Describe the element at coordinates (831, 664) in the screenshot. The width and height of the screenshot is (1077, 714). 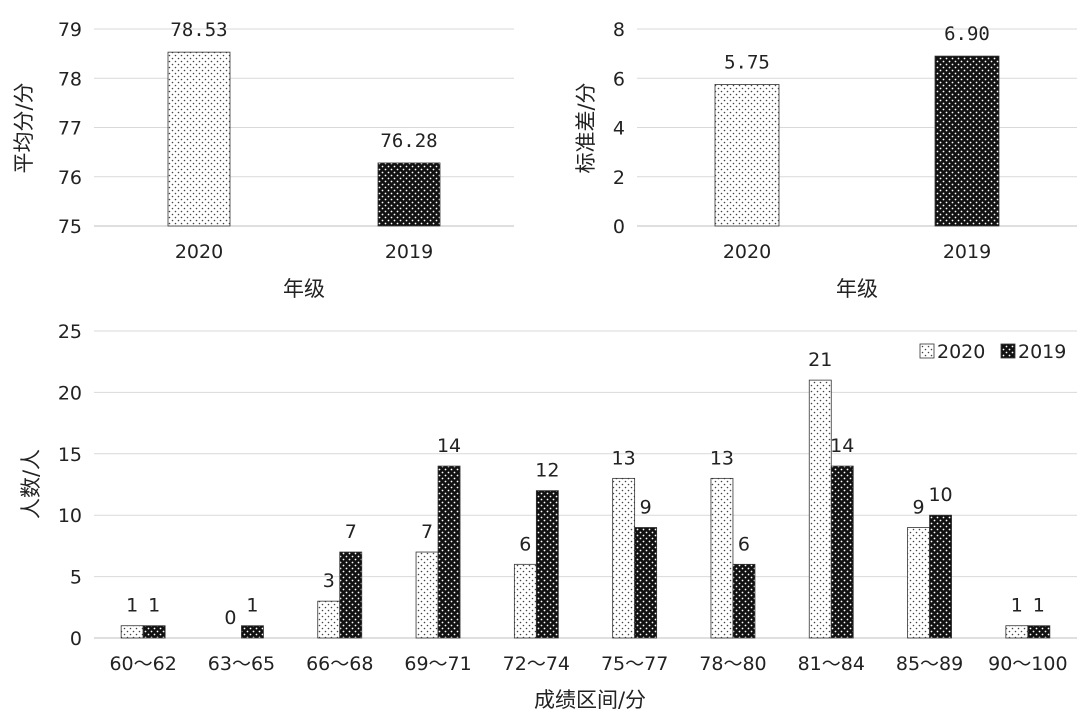
I see `distribution-x-tick-label: 81～84` at that location.